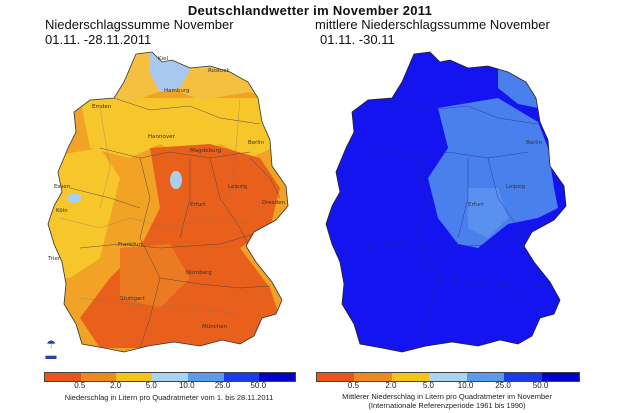 The image size is (620, 413). What do you see at coordinates (62, 187) in the screenshot?
I see `city-label-essen: Essen` at bounding box center [62, 187].